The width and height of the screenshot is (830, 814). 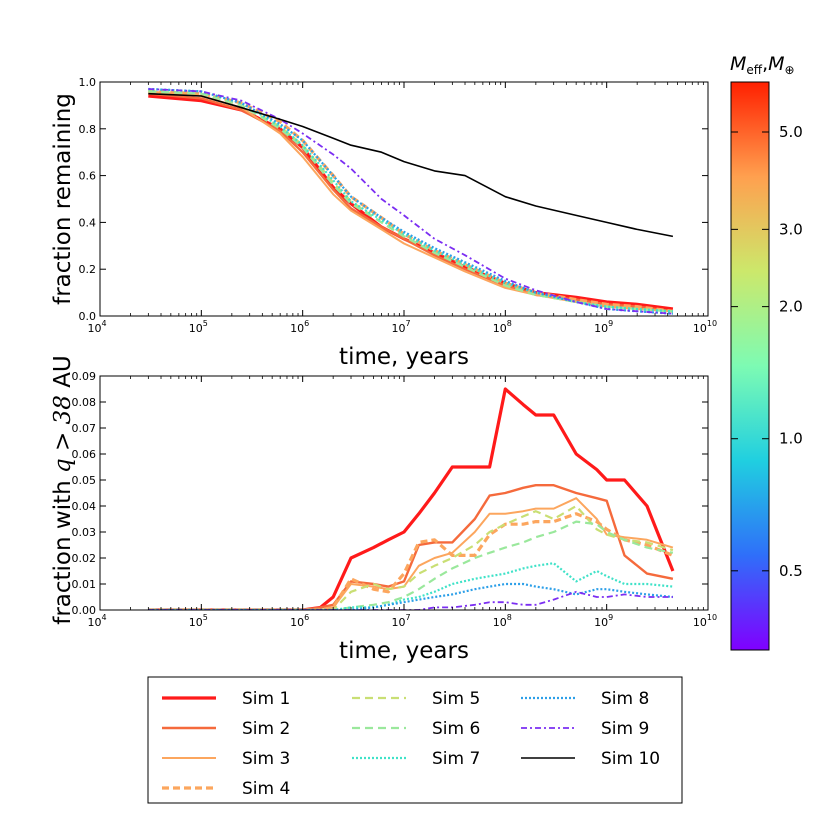 What do you see at coordinates (610, 617) in the screenshot?
I see `bottom-xtick-exponent: 9` at bounding box center [610, 617].